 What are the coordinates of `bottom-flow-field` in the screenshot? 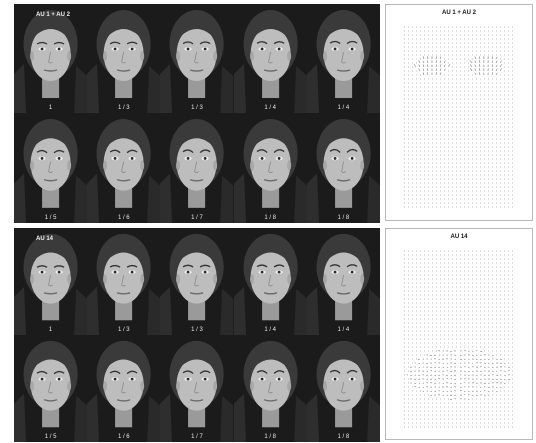 It's located at (459, 339).